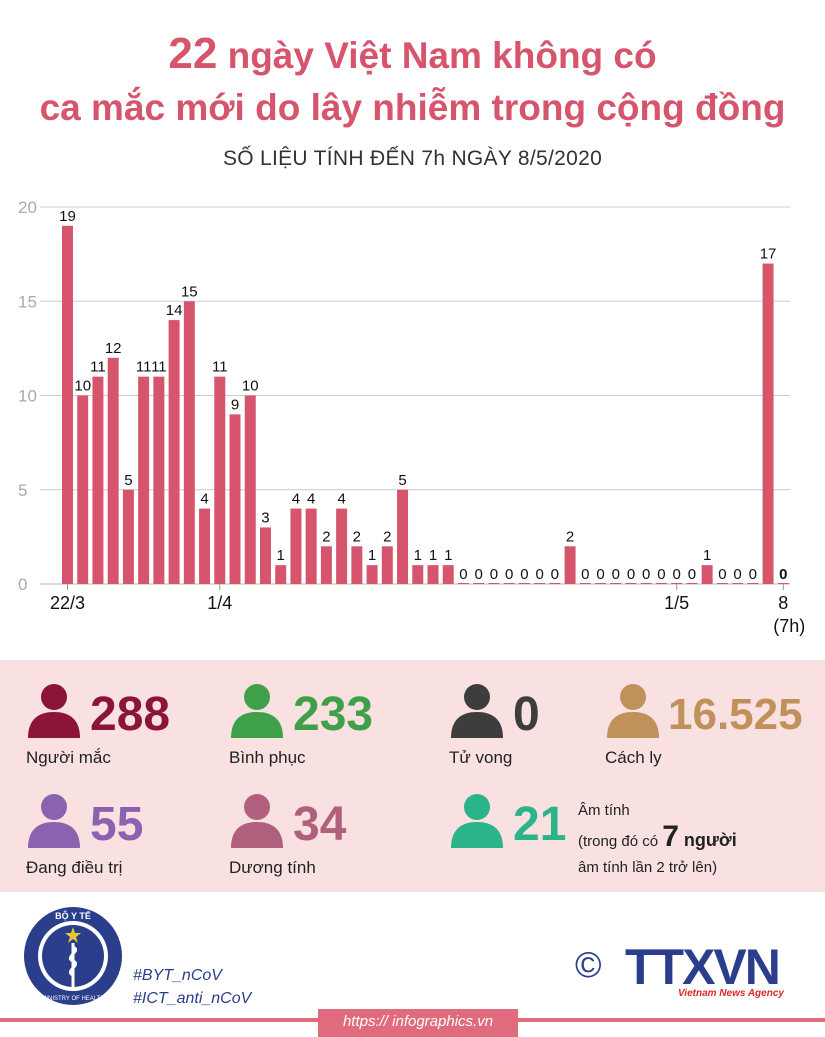 The image size is (825, 1037). Describe the element at coordinates (130, 714) in the screenshot. I see `stat-value: 288` at that location.